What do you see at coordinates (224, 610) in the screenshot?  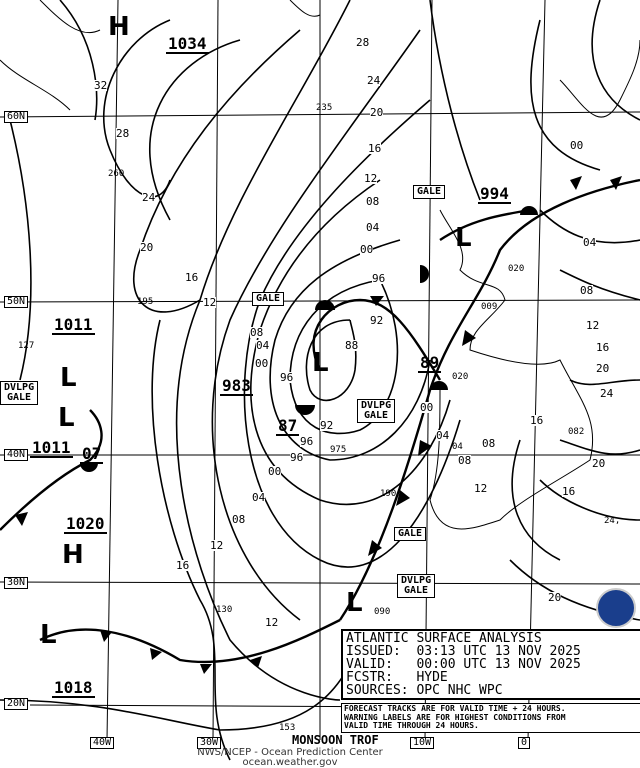 I see `station-value: 130` at bounding box center [224, 610].